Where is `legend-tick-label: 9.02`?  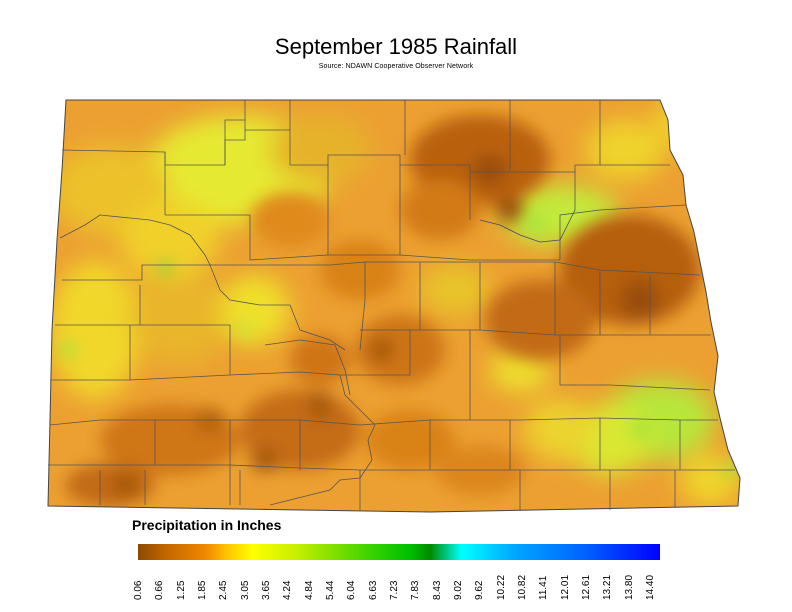
legend-tick-label: 9.02 is located at coordinates (459, 584).